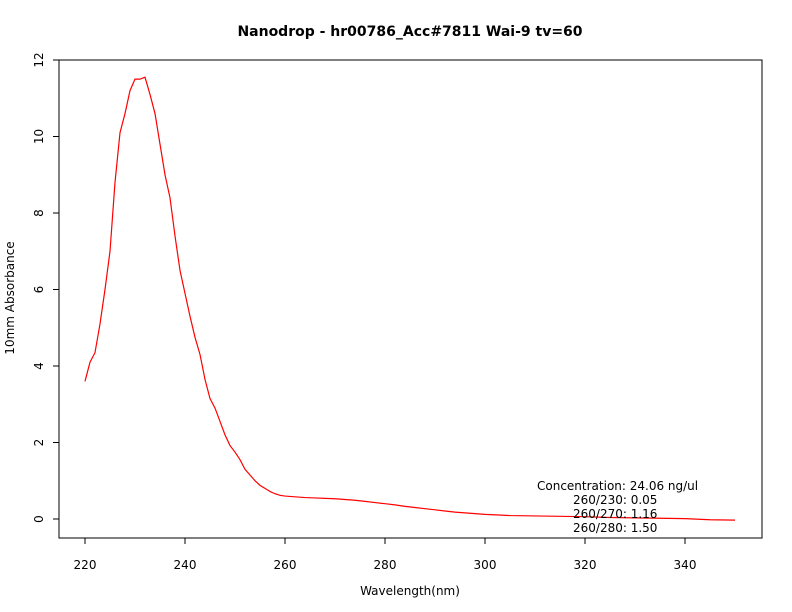  Describe the element at coordinates (410, 591) in the screenshot. I see `x-axis-label: Wavelength(nm)` at that location.